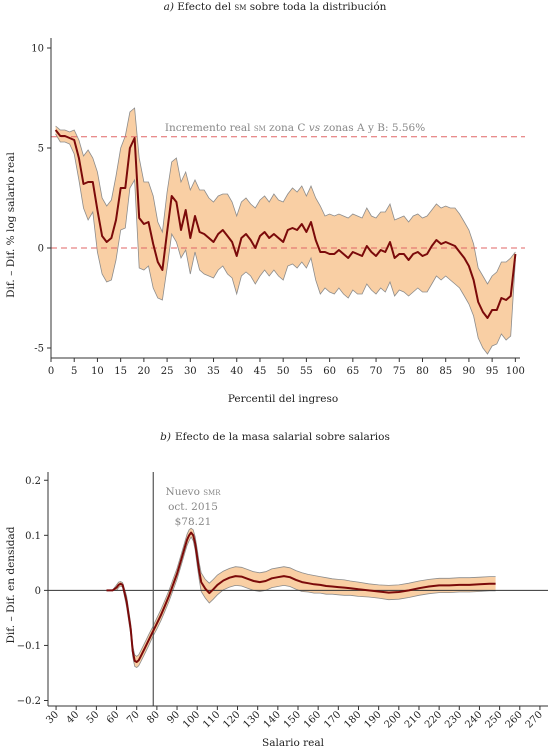 The height and width of the screenshot is (750, 550). What do you see at coordinates (144, 371) in the screenshot?
I see `panel-a-xtick-label: 20` at bounding box center [144, 371].